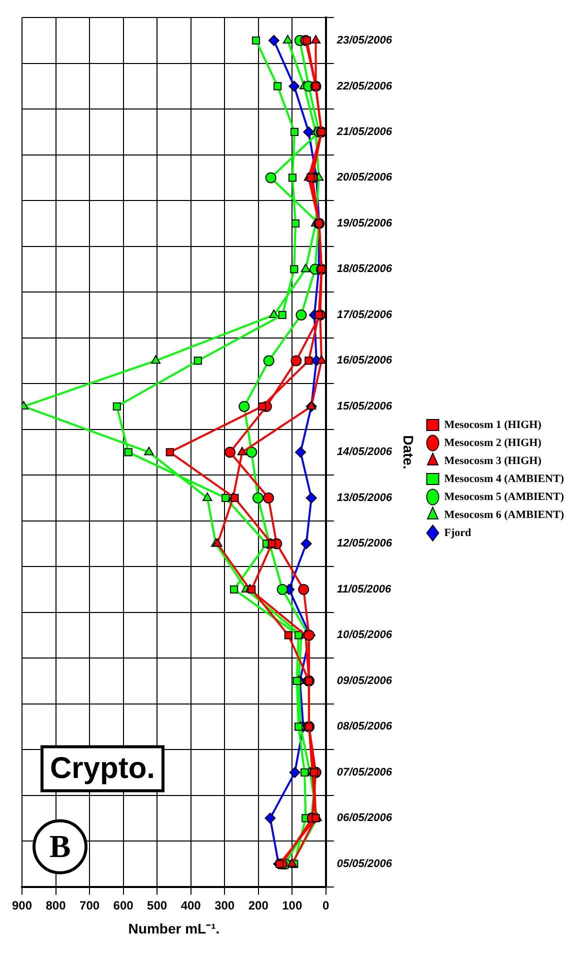 This screenshot has width=580, height=966. I want to click on y-tick-label: 23/05/2006, so click(364, 40).